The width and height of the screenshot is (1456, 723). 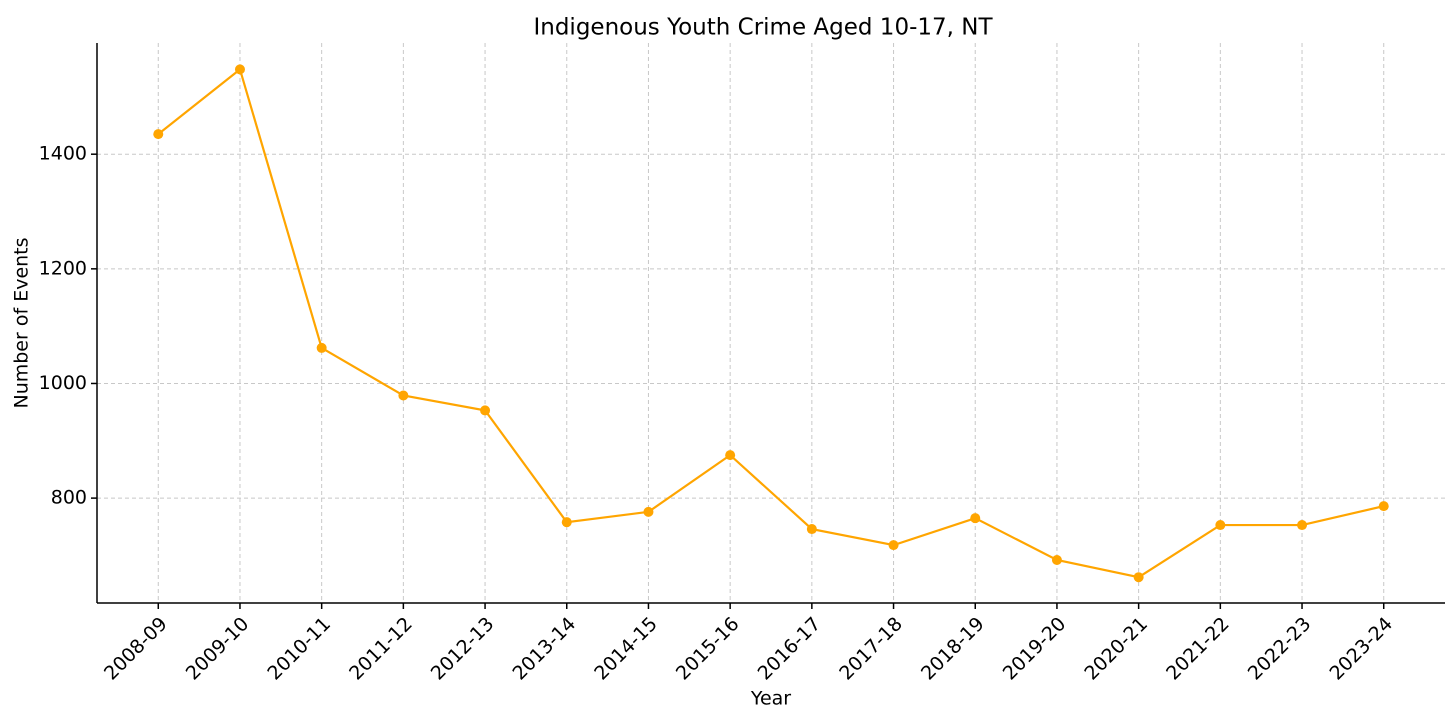 I want to click on x-tick-label: 2011-12, so click(x=381, y=649).